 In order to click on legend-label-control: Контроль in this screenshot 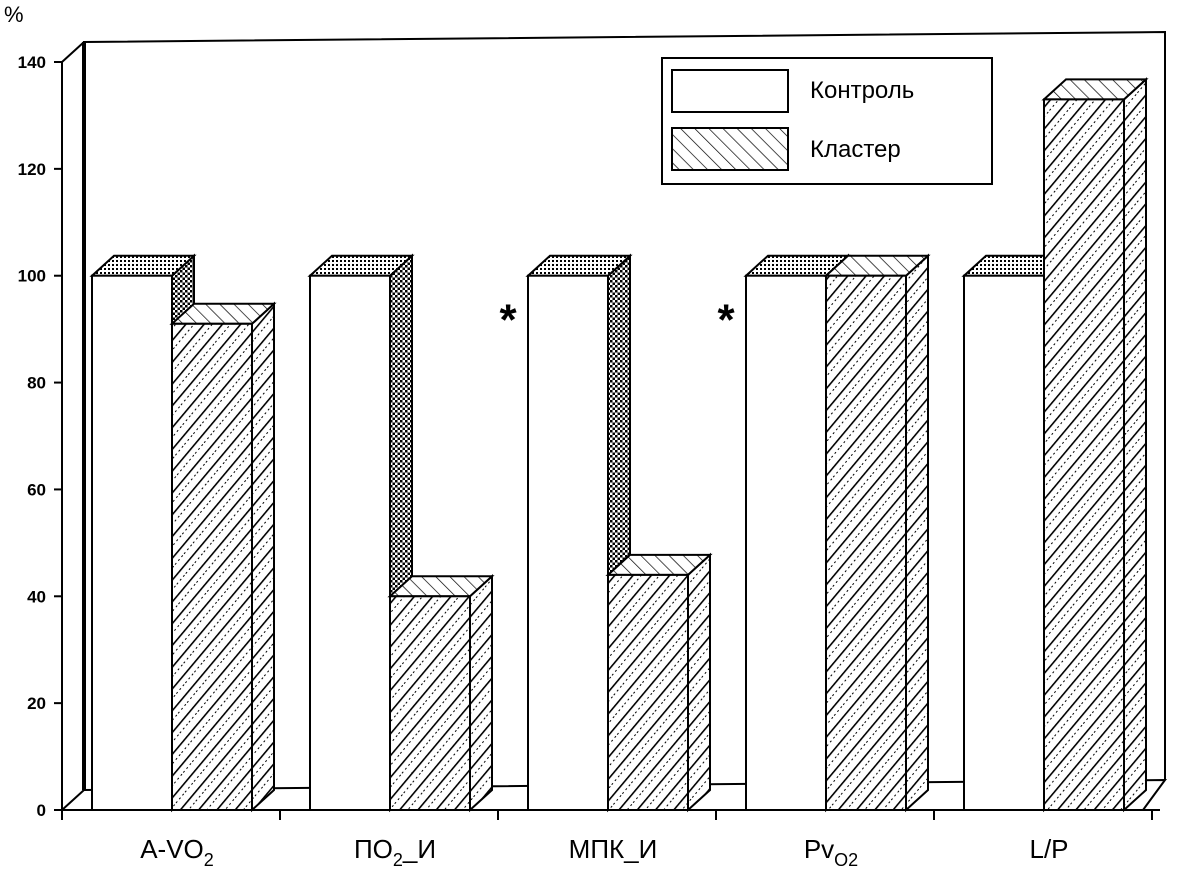, I will do `click(862, 90)`.